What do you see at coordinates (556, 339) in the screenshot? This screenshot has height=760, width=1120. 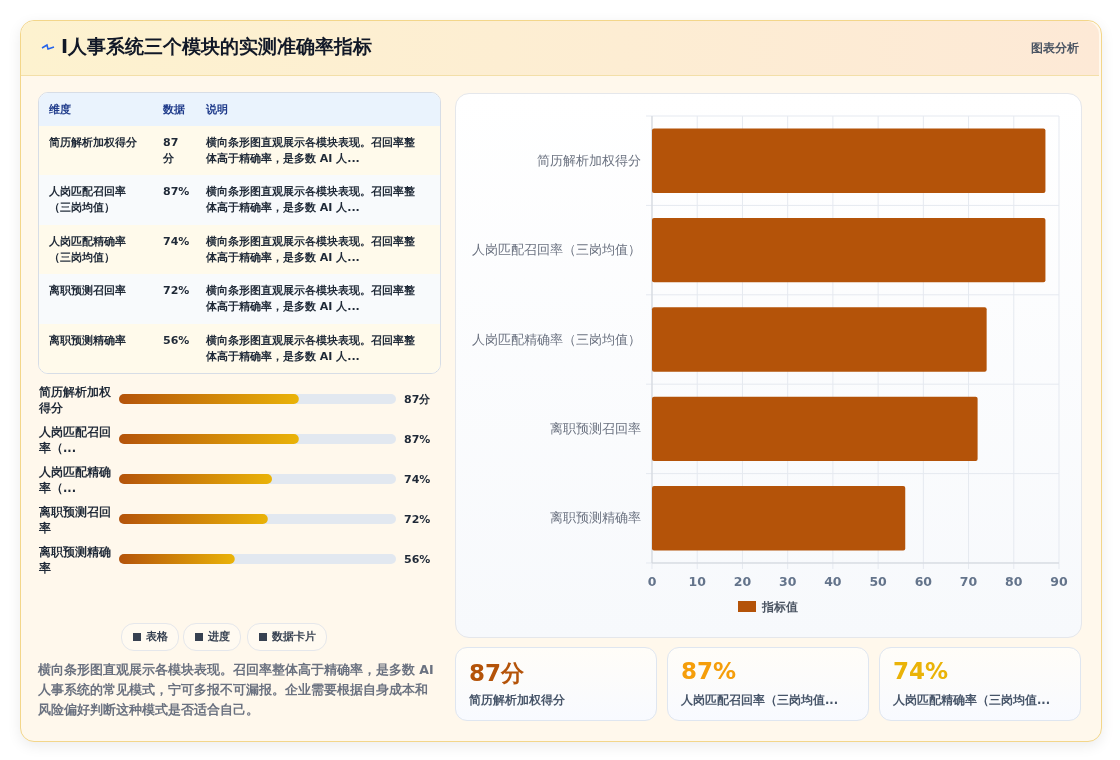 I see `y-tick-label: 人岗匹配精确率（三岗均值）` at bounding box center [556, 339].